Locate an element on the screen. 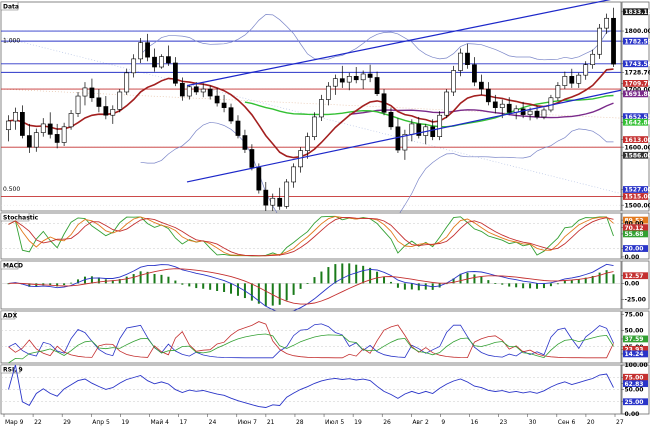  adx-axis-tick: 23.93 is located at coordinates (634, 349).